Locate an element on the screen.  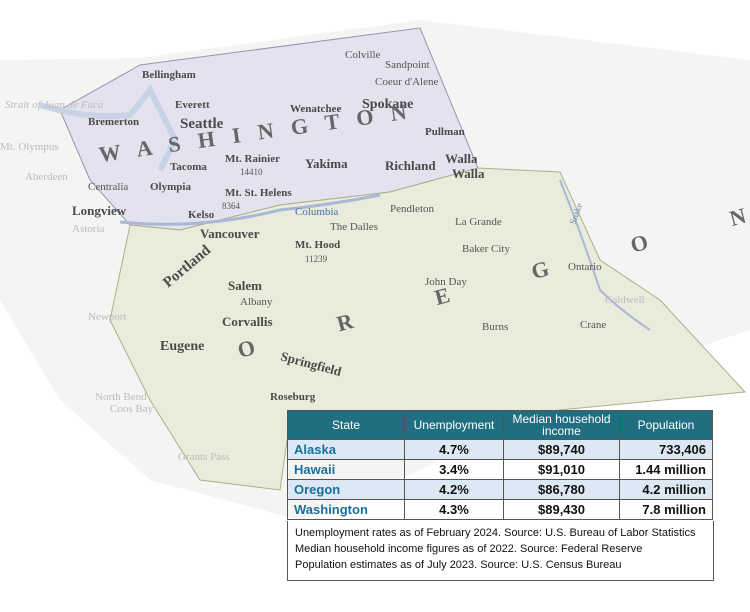
cell: $89,740 is located at coordinates (561, 449).